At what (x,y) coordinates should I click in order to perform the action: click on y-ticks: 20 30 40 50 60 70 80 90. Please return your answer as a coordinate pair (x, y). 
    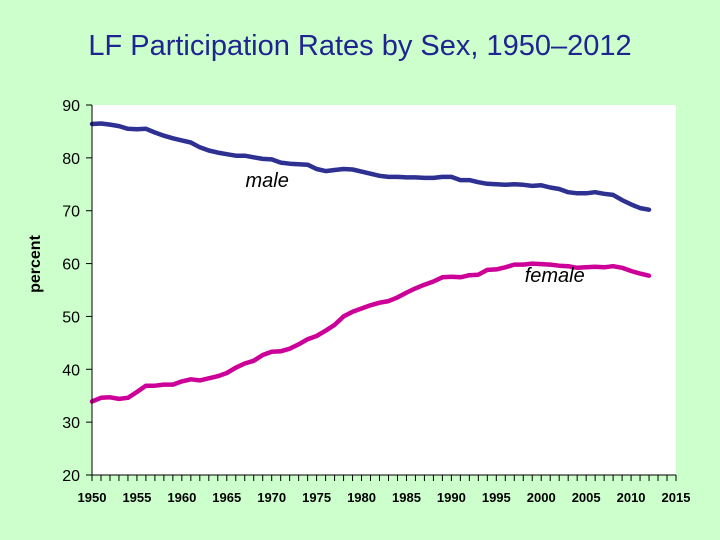
    Looking at the image, I should click on (77, 291).